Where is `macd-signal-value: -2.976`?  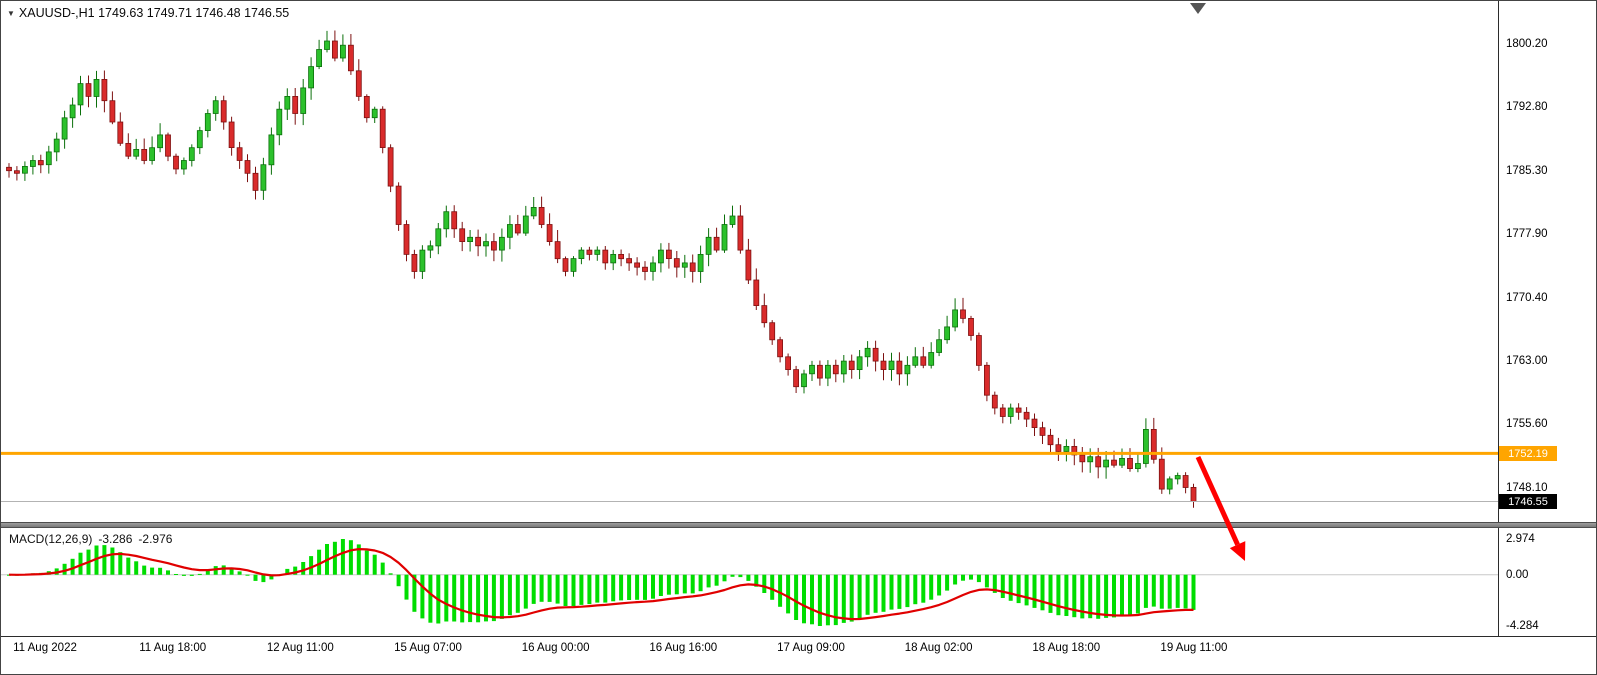
macd-signal-value: -2.976 is located at coordinates (155, 539).